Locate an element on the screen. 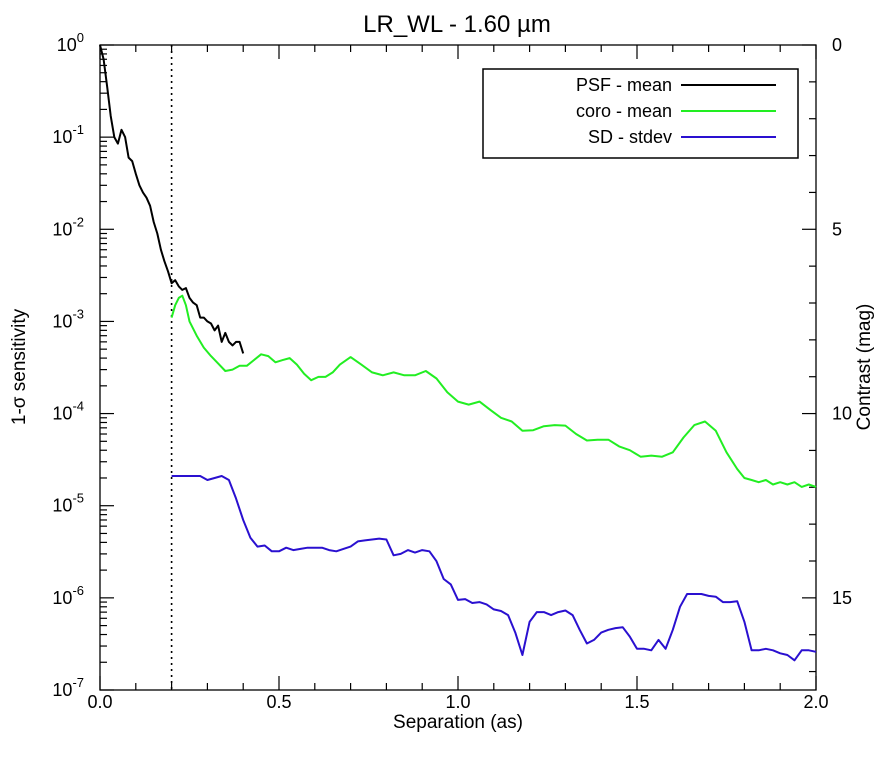  legend: PSF - mean coro - mean SD - stdev is located at coordinates (640, 113).